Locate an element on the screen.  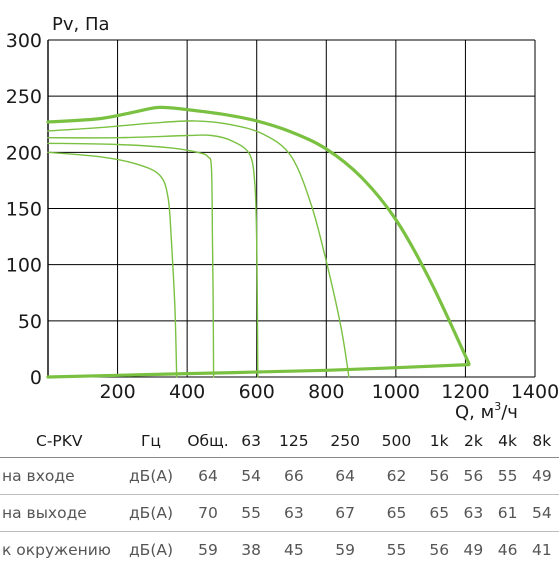
y-tick-label: 100 is located at coordinates (24, 266).